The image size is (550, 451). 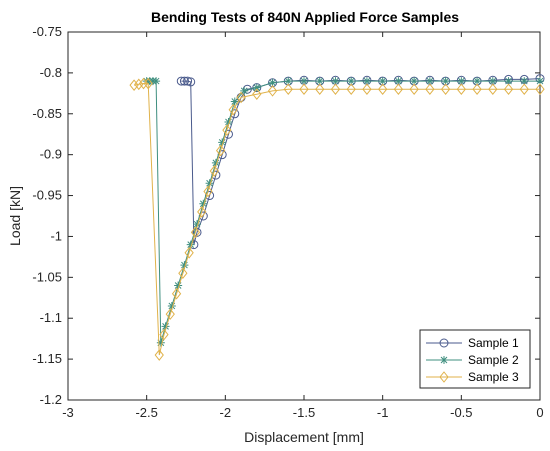 I want to click on y-tick-label: -0.95, so click(x=47, y=195).